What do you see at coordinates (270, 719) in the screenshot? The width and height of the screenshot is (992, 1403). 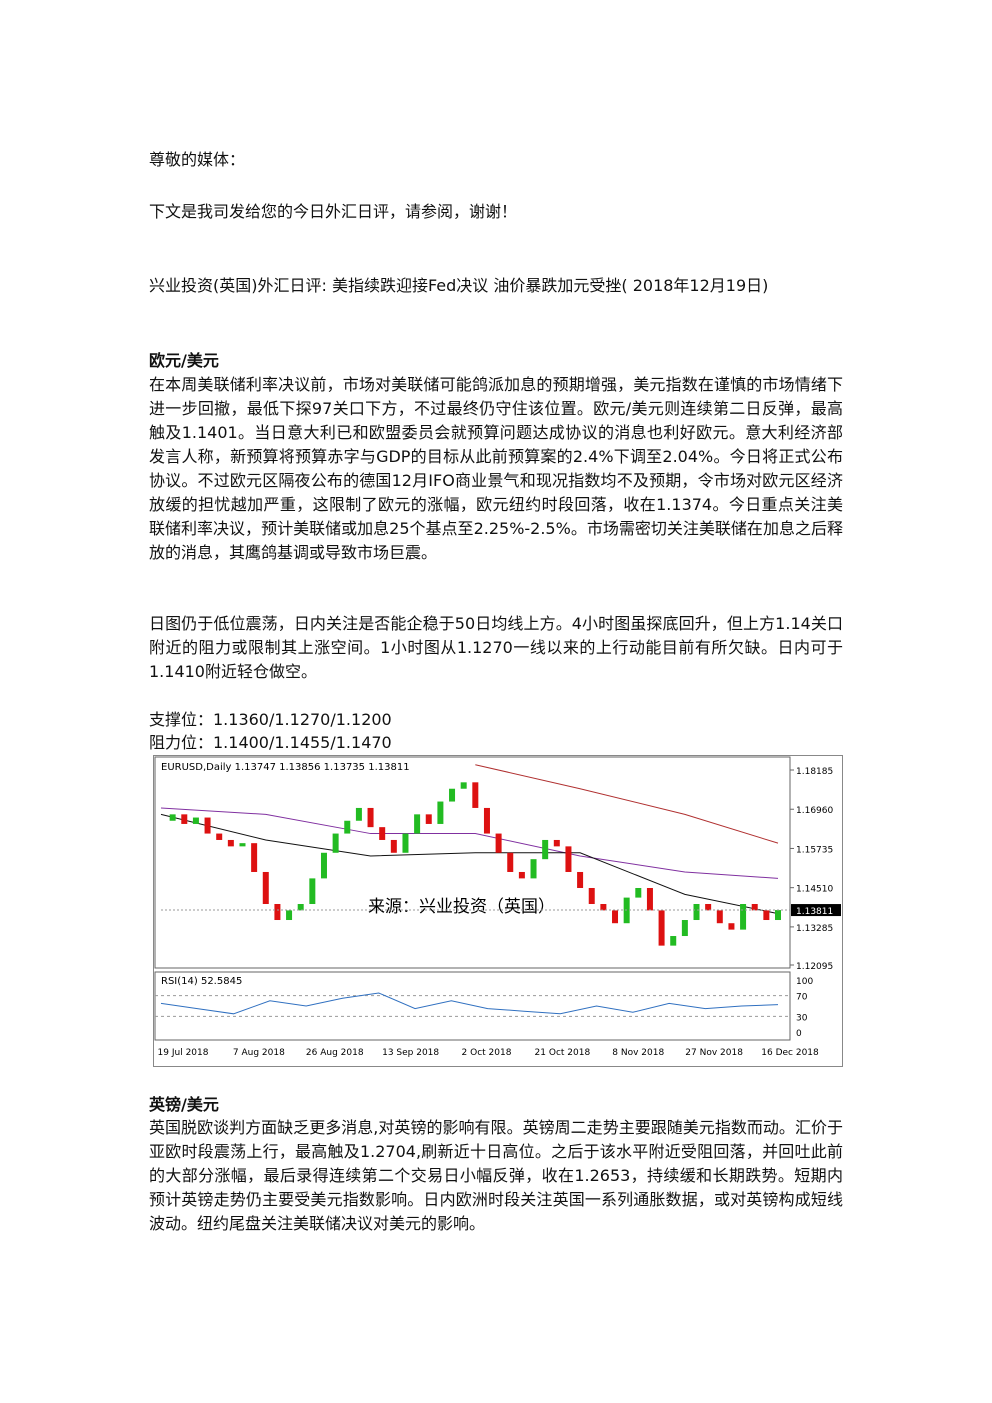 I see `support: 支撑位：1.1360/1.1270/1.1200` at bounding box center [270, 719].